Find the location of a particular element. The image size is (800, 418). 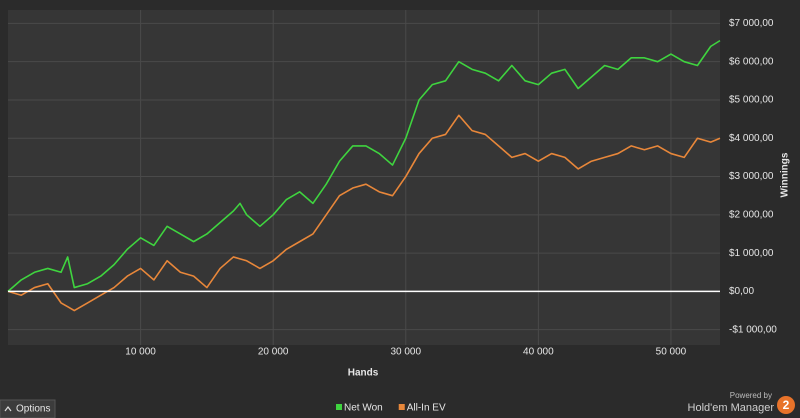

y-axis-title: Winnings is located at coordinates (785, 174).